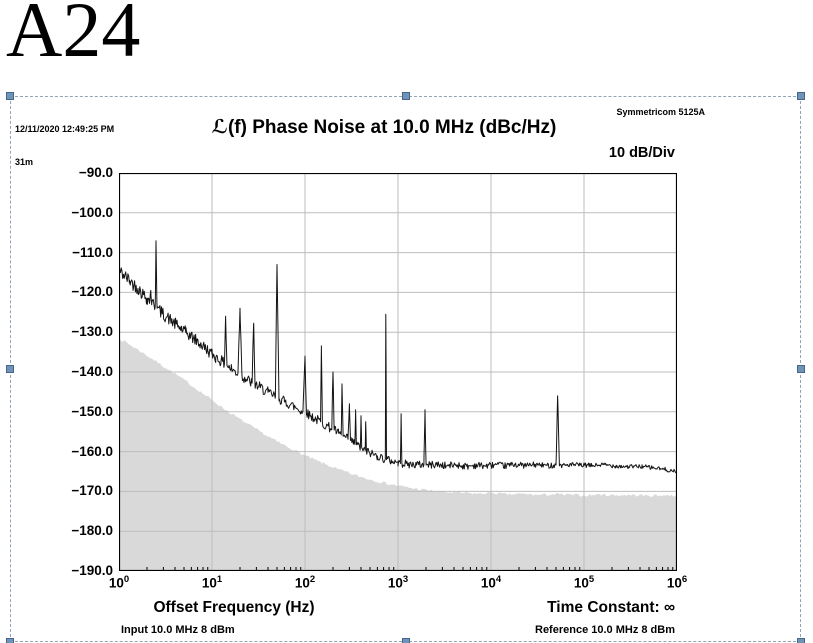  What do you see at coordinates (605, 630) in the screenshot?
I see `reference-signal-label: Reference 10.0 MHz 8 dBm` at bounding box center [605, 630].